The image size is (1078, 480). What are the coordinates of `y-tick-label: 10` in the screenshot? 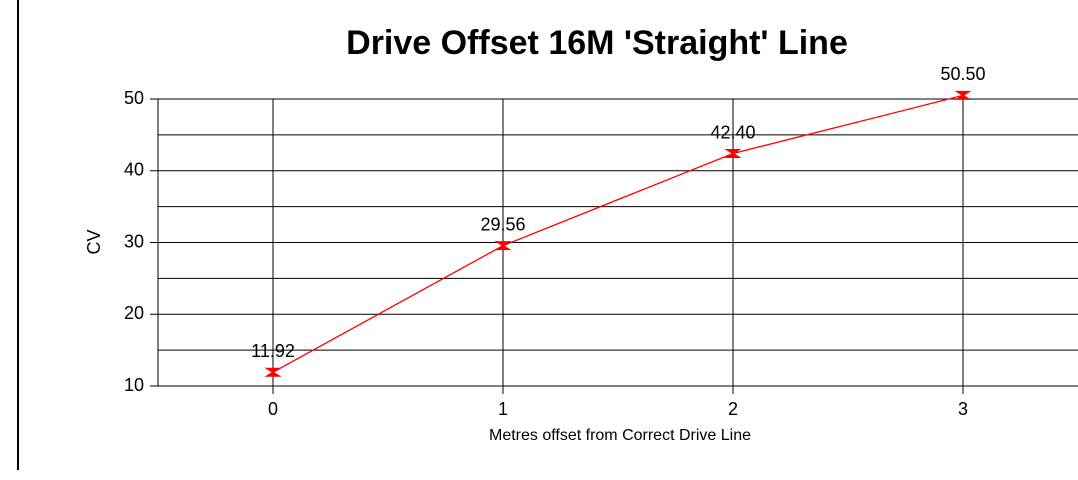 It's located at (134, 385).